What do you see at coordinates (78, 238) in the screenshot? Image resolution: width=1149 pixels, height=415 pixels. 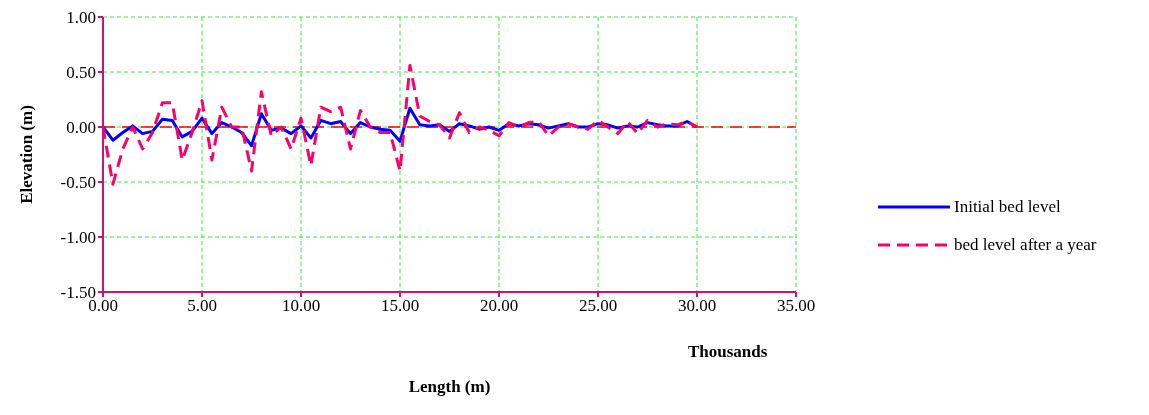 I see `y-tick-label: -1.00` at bounding box center [78, 238].